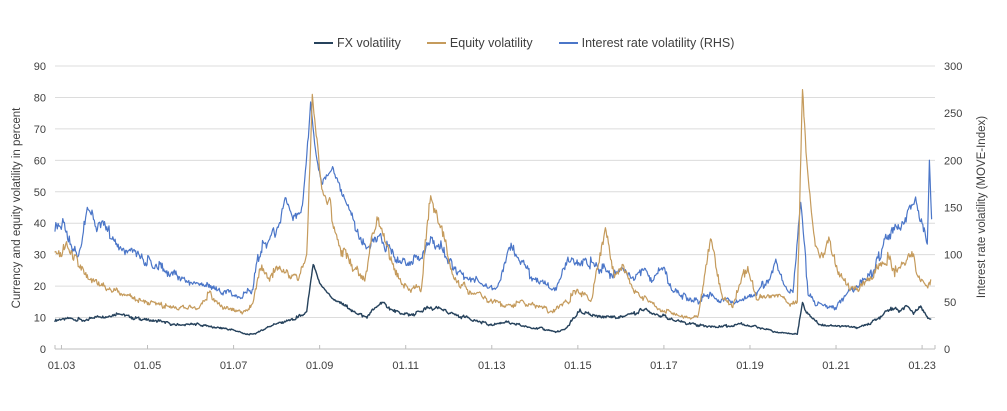  I want to click on x-axis-tick-label: 01.19, so click(750, 366).